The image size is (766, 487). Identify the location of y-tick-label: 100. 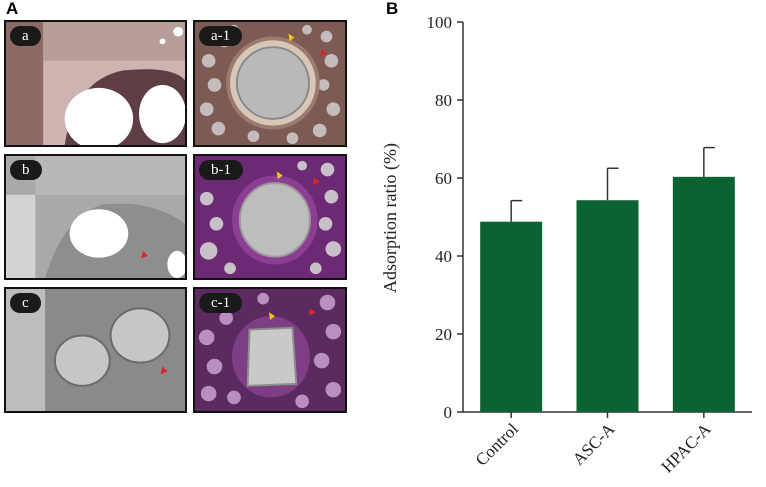
(440, 22).